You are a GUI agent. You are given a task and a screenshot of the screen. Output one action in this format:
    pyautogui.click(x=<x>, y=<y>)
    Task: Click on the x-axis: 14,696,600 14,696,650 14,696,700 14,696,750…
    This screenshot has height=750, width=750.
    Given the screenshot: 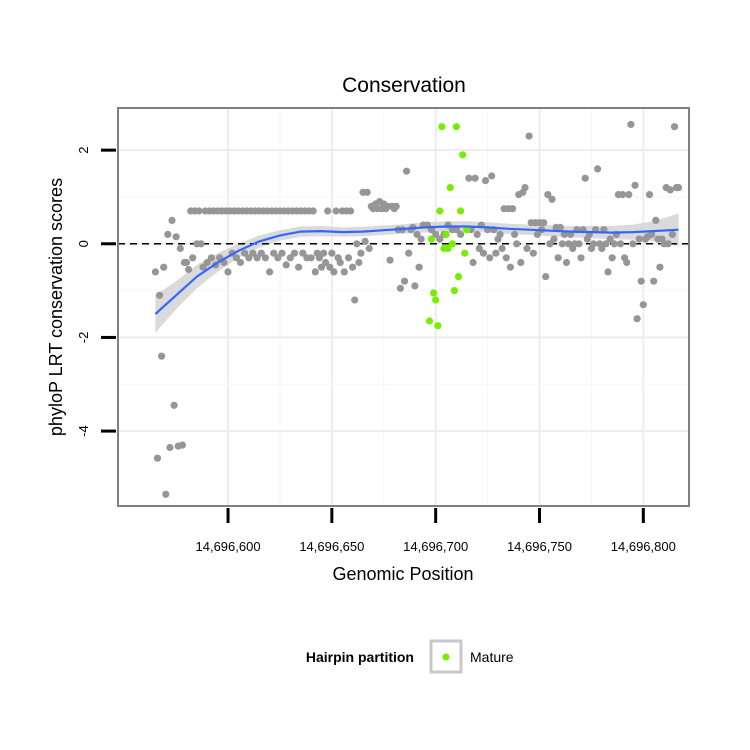 What is the action you would take?
    pyautogui.click(x=436, y=531)
    